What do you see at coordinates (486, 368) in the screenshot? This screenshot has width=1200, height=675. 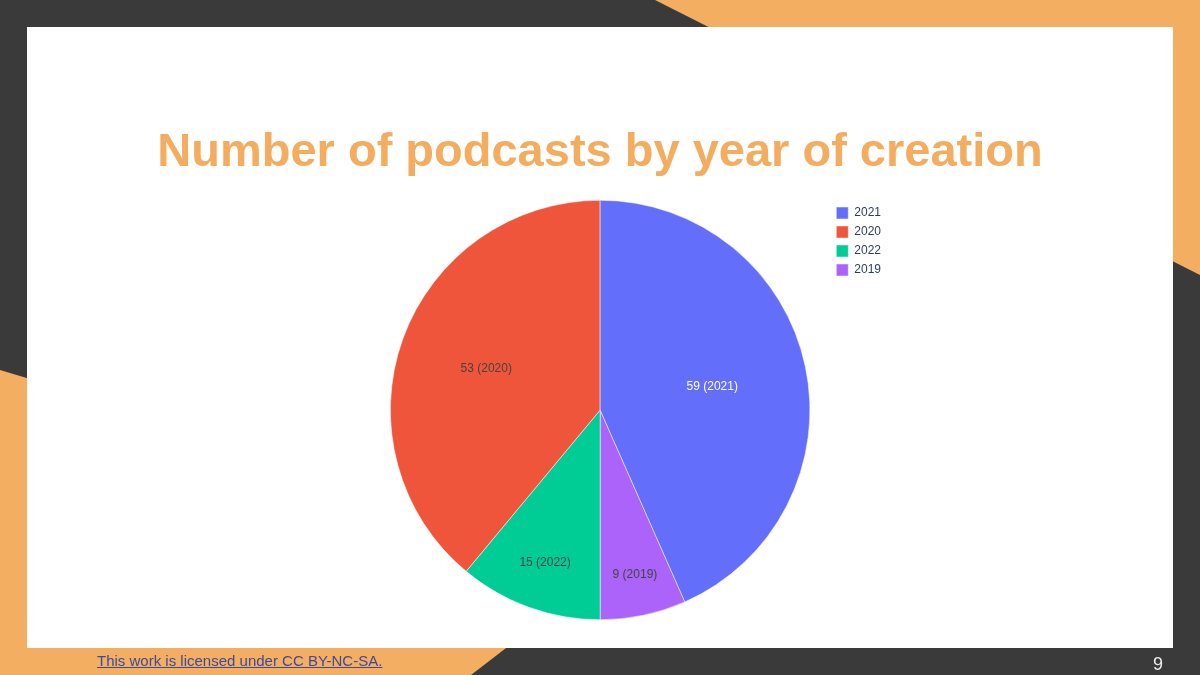 I see `data-label: 53 (2020)` at bounding box center [486, 368].